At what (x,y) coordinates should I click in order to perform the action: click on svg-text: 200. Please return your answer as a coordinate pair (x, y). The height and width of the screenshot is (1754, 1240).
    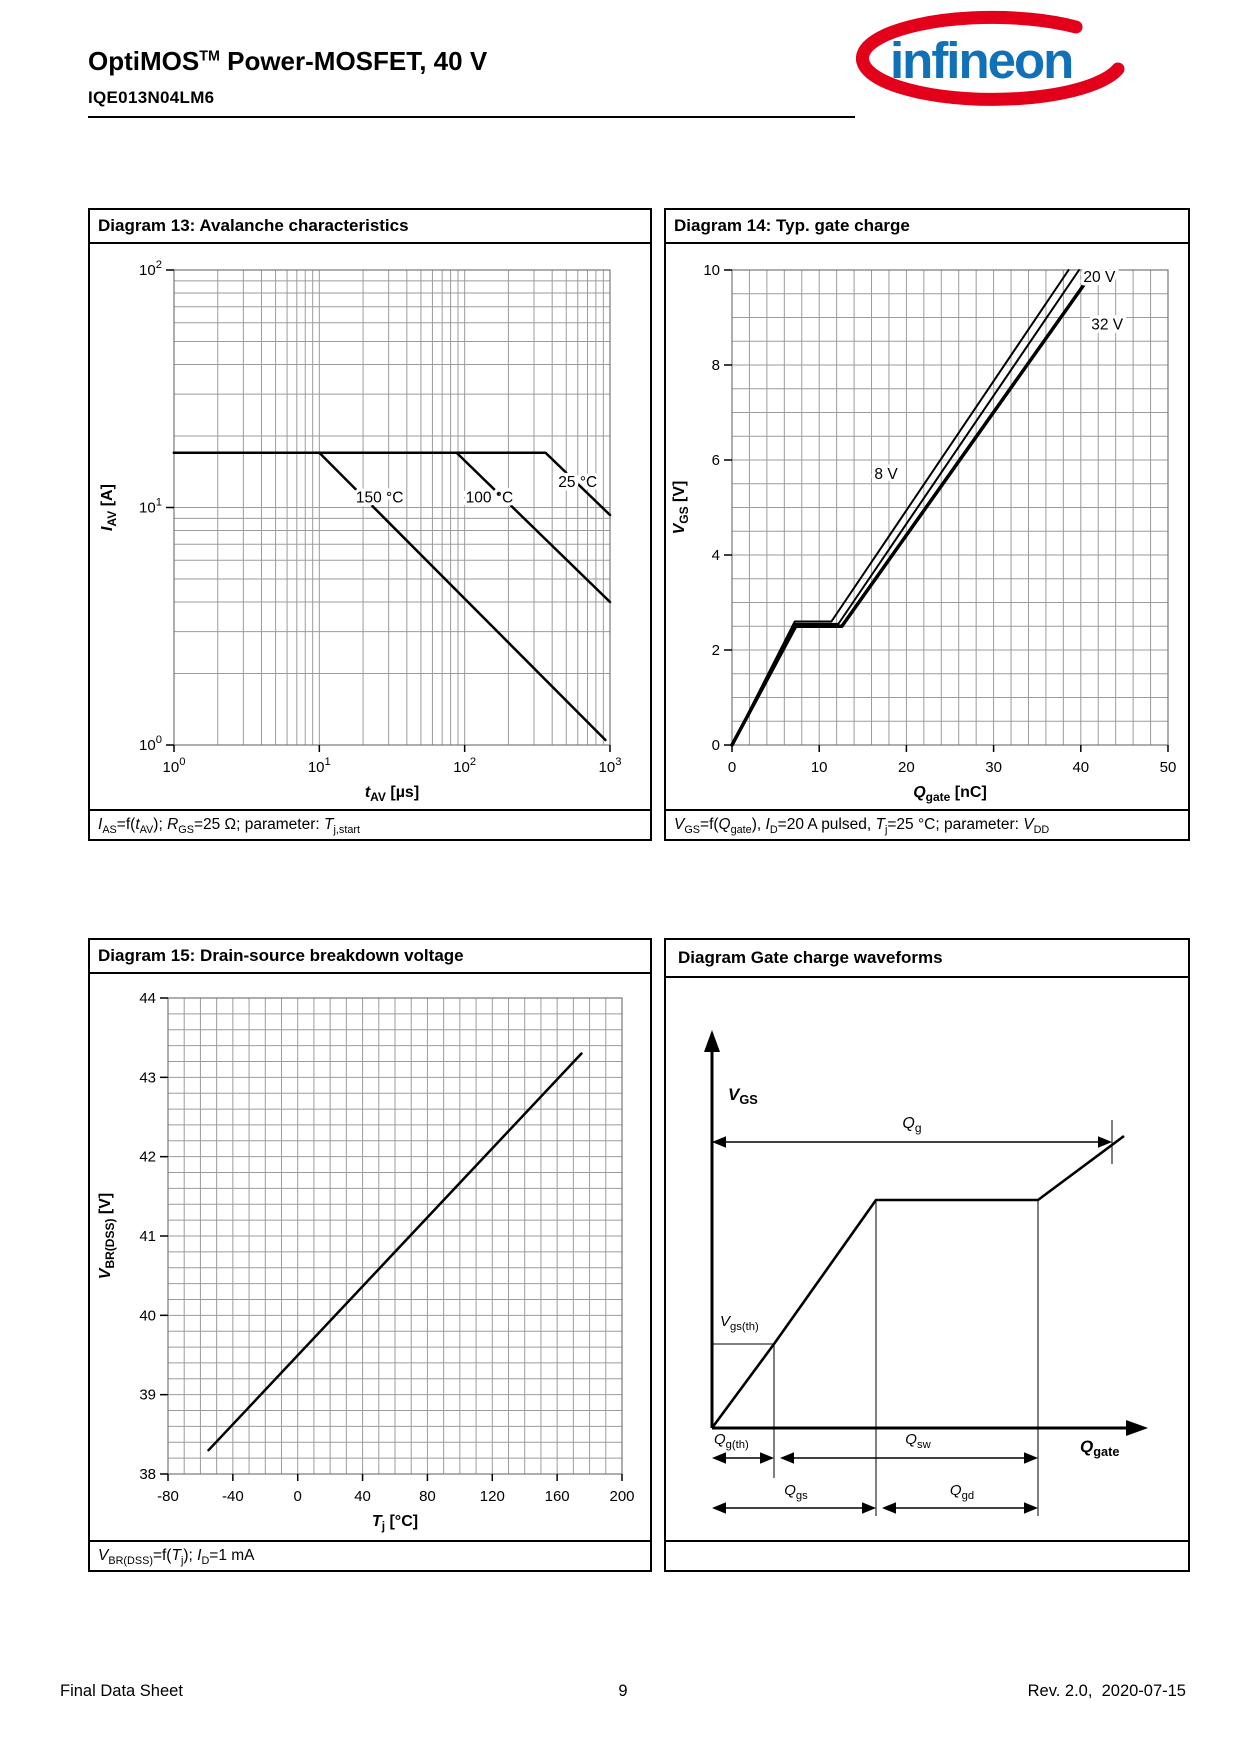
    Looking at the image, I should click on (621, 1496).